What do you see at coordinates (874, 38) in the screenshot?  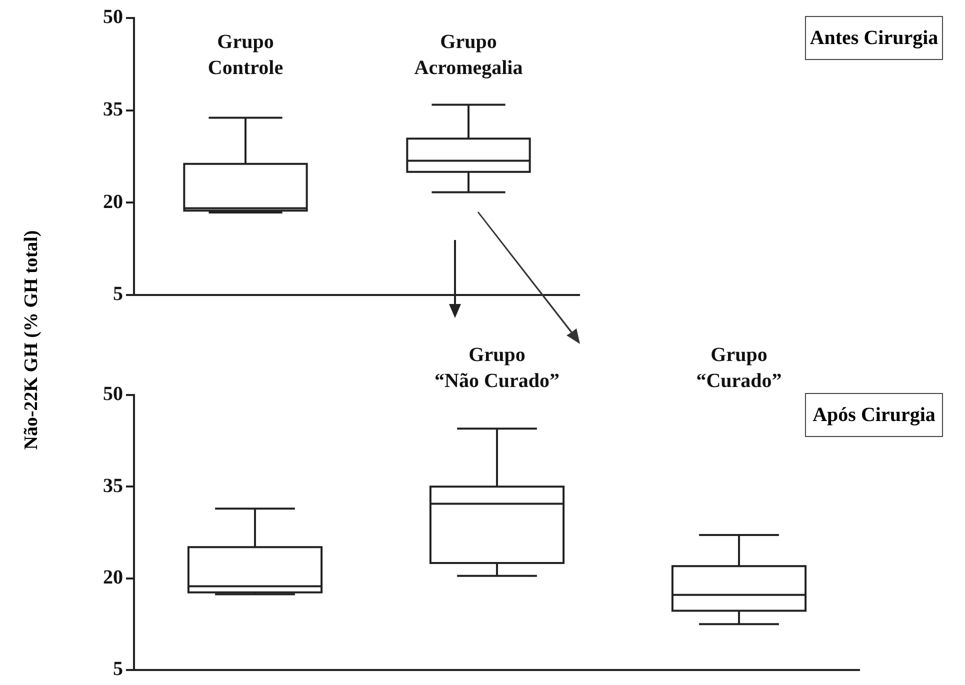 I see `text: Antes Cirurgia` at bounding box center [874, 38].